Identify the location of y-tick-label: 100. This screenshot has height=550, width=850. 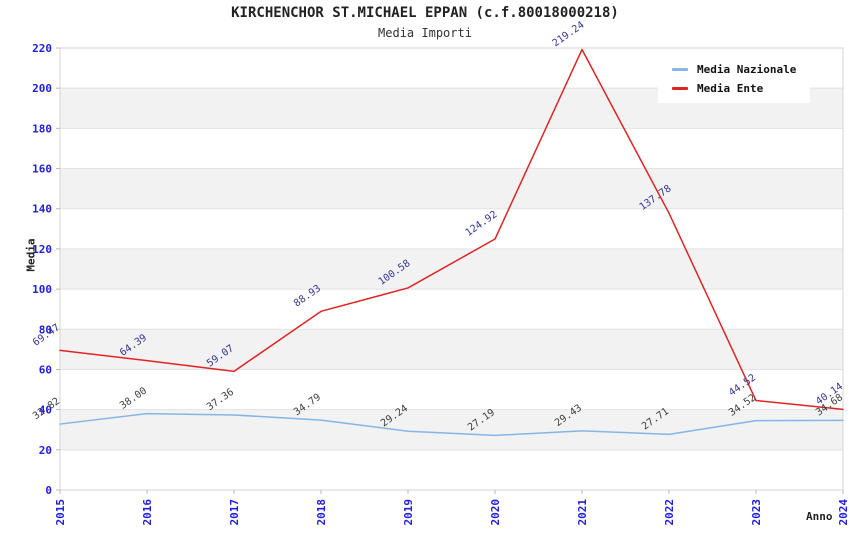
(42, 289).